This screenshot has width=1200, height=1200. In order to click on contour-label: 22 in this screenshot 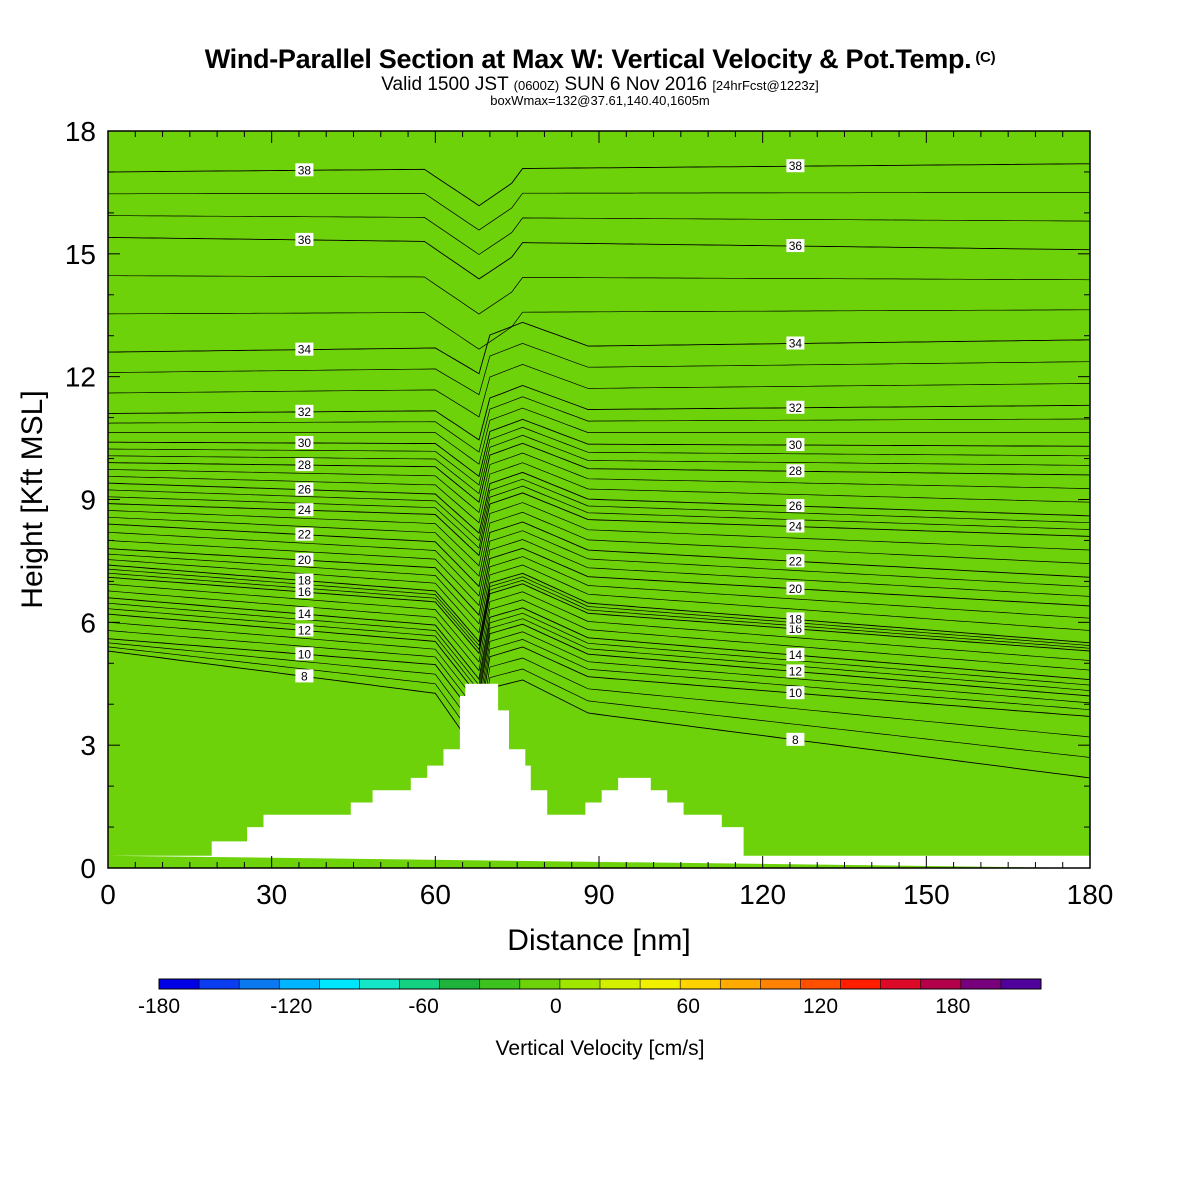, I will do `click(795, 561)`.